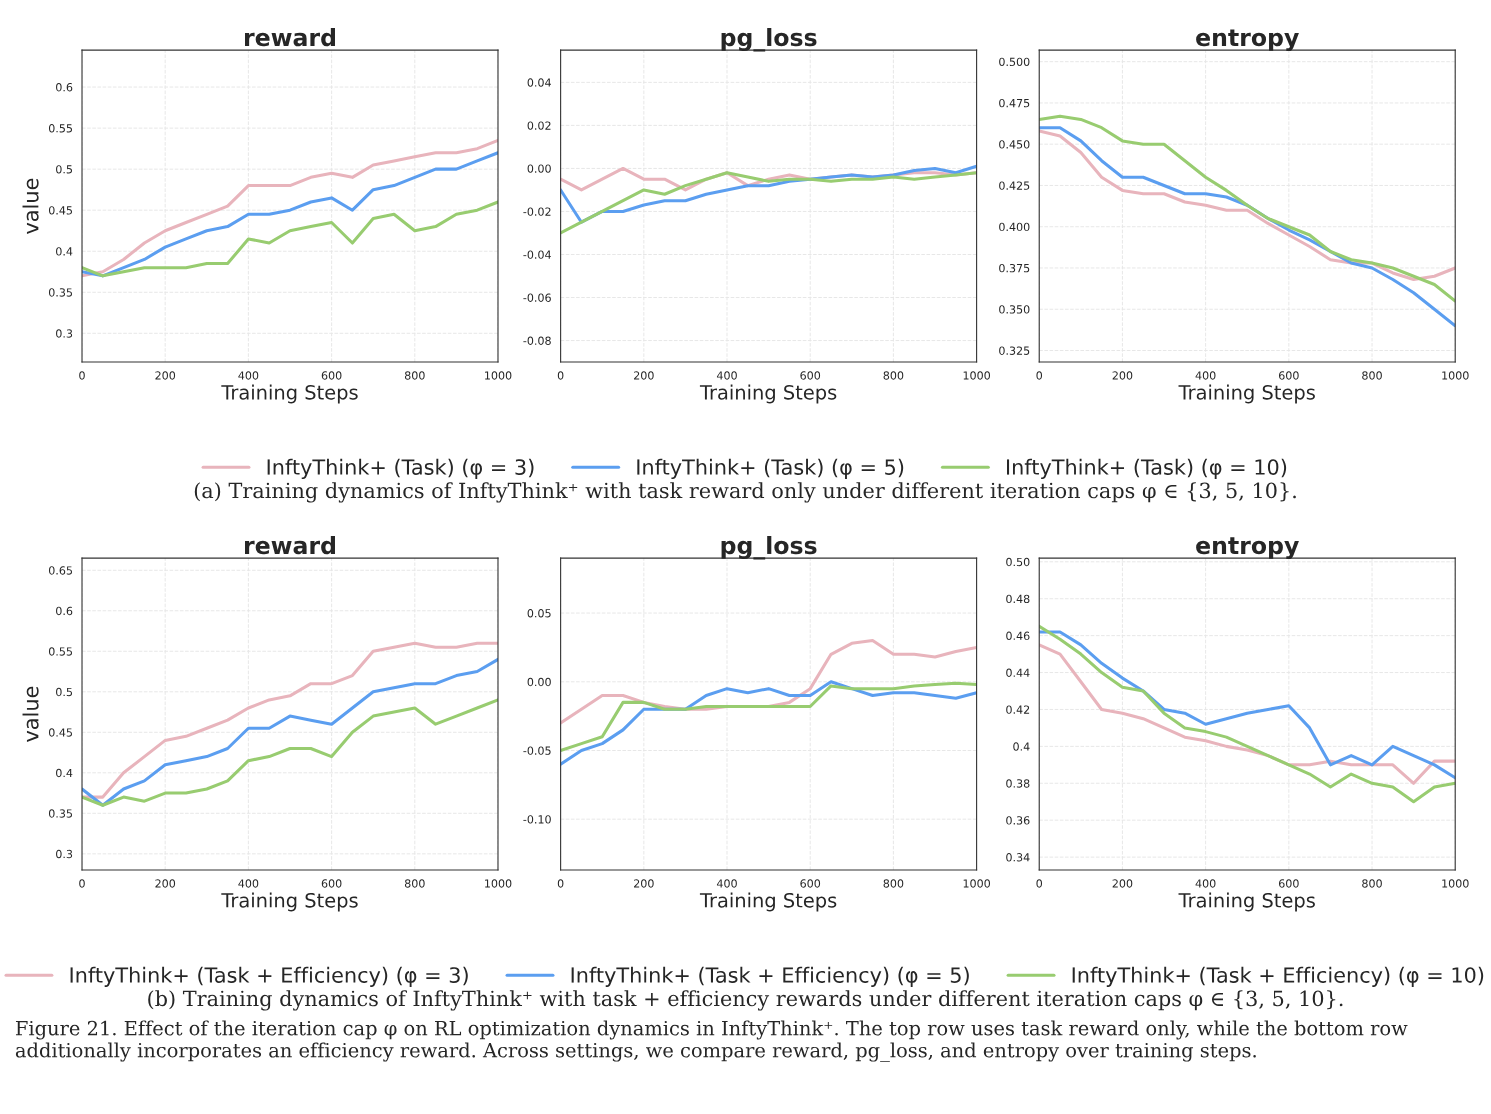  Describe the element at coordinates (1018, 709) in the screenshot. I see `y-tick-label: 0.42` at that location.